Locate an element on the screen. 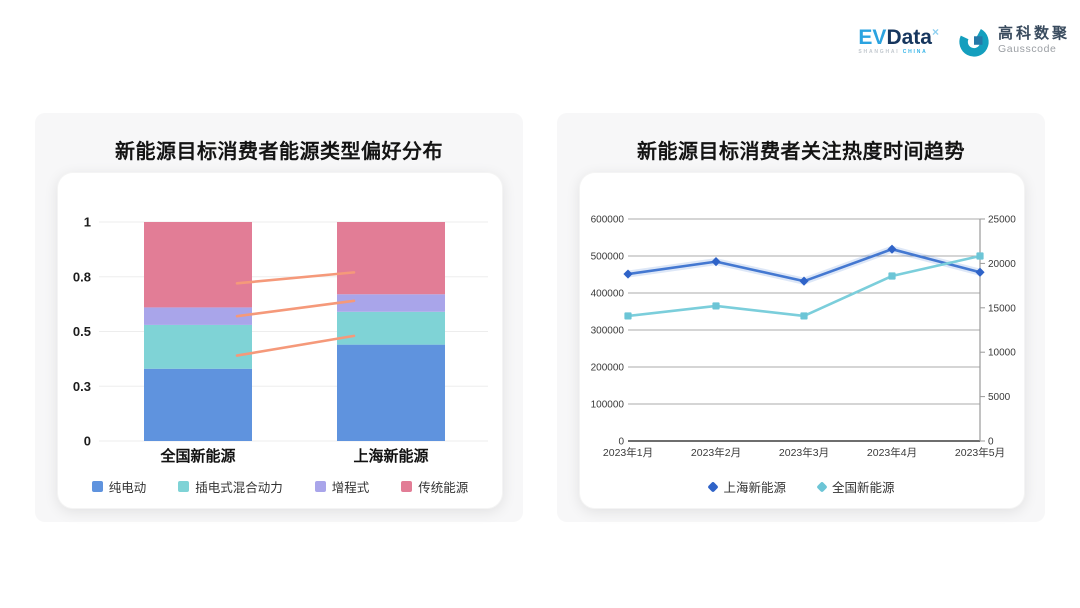 The image size is (1080, 608). line-chart-legend: 上海新能源 全国新能源 is located at coordinates (802, 486).